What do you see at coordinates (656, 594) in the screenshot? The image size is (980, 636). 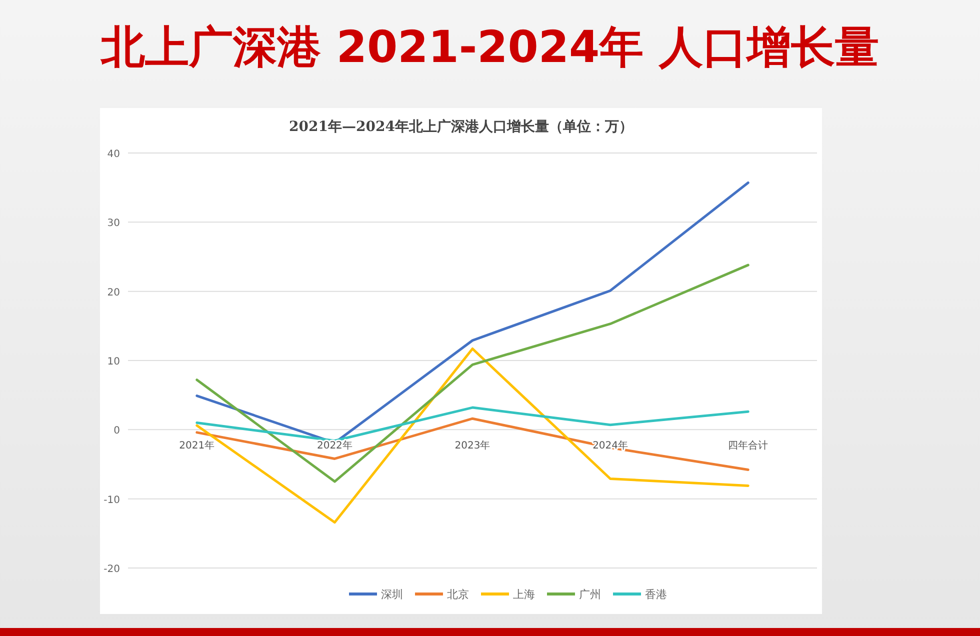 I see `legend-label: 香港` at bounding box center [656, 594].